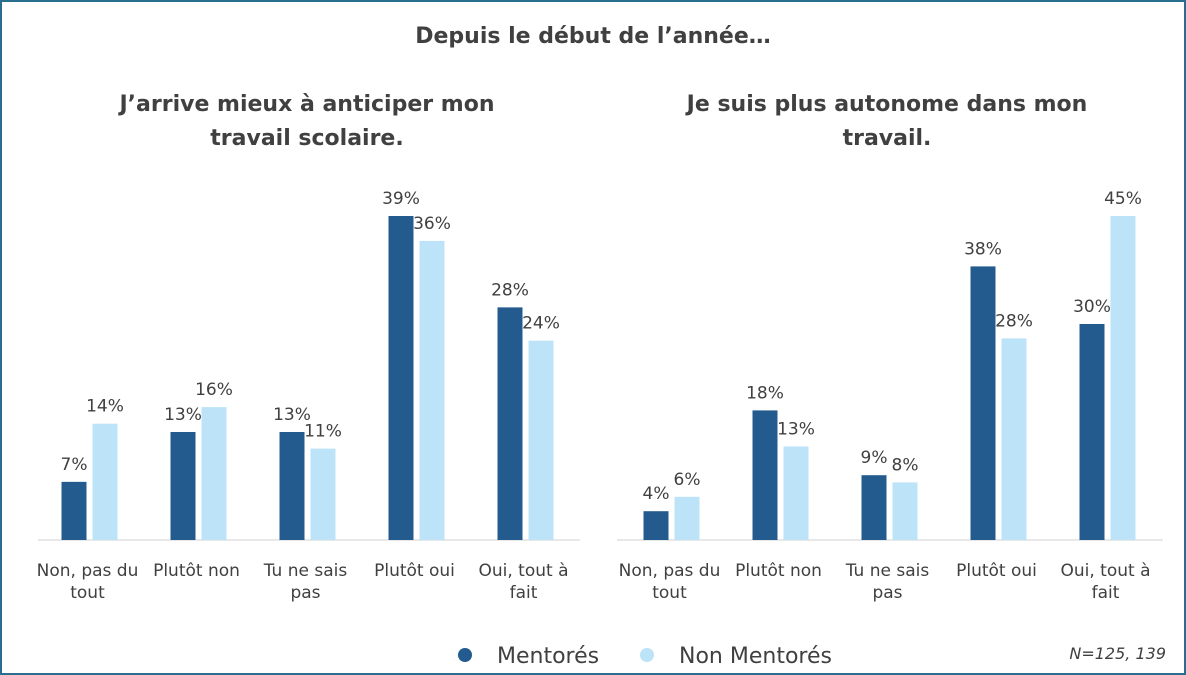 The width and height of the screenshot is (1186, 675). Describe the element at coordinates (905, 465) in the screenshot. I see `data-label: 8%` at that location.